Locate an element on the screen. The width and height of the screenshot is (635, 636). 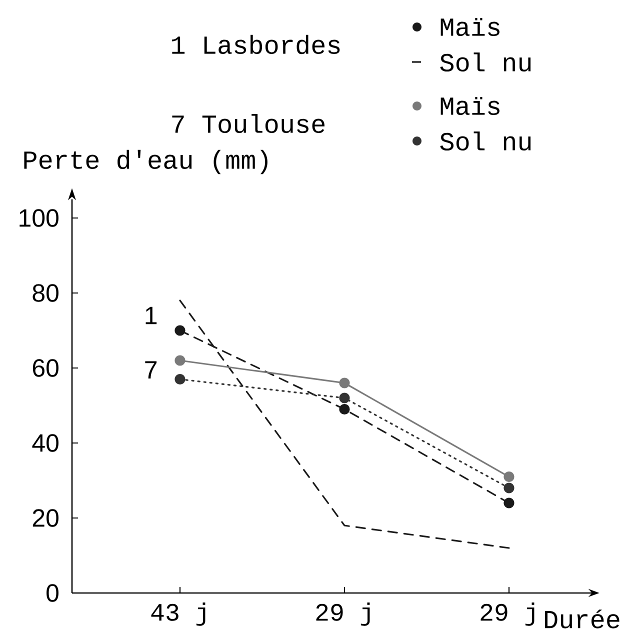
x-axis-title: Durée is located at coordinates (582, 619).